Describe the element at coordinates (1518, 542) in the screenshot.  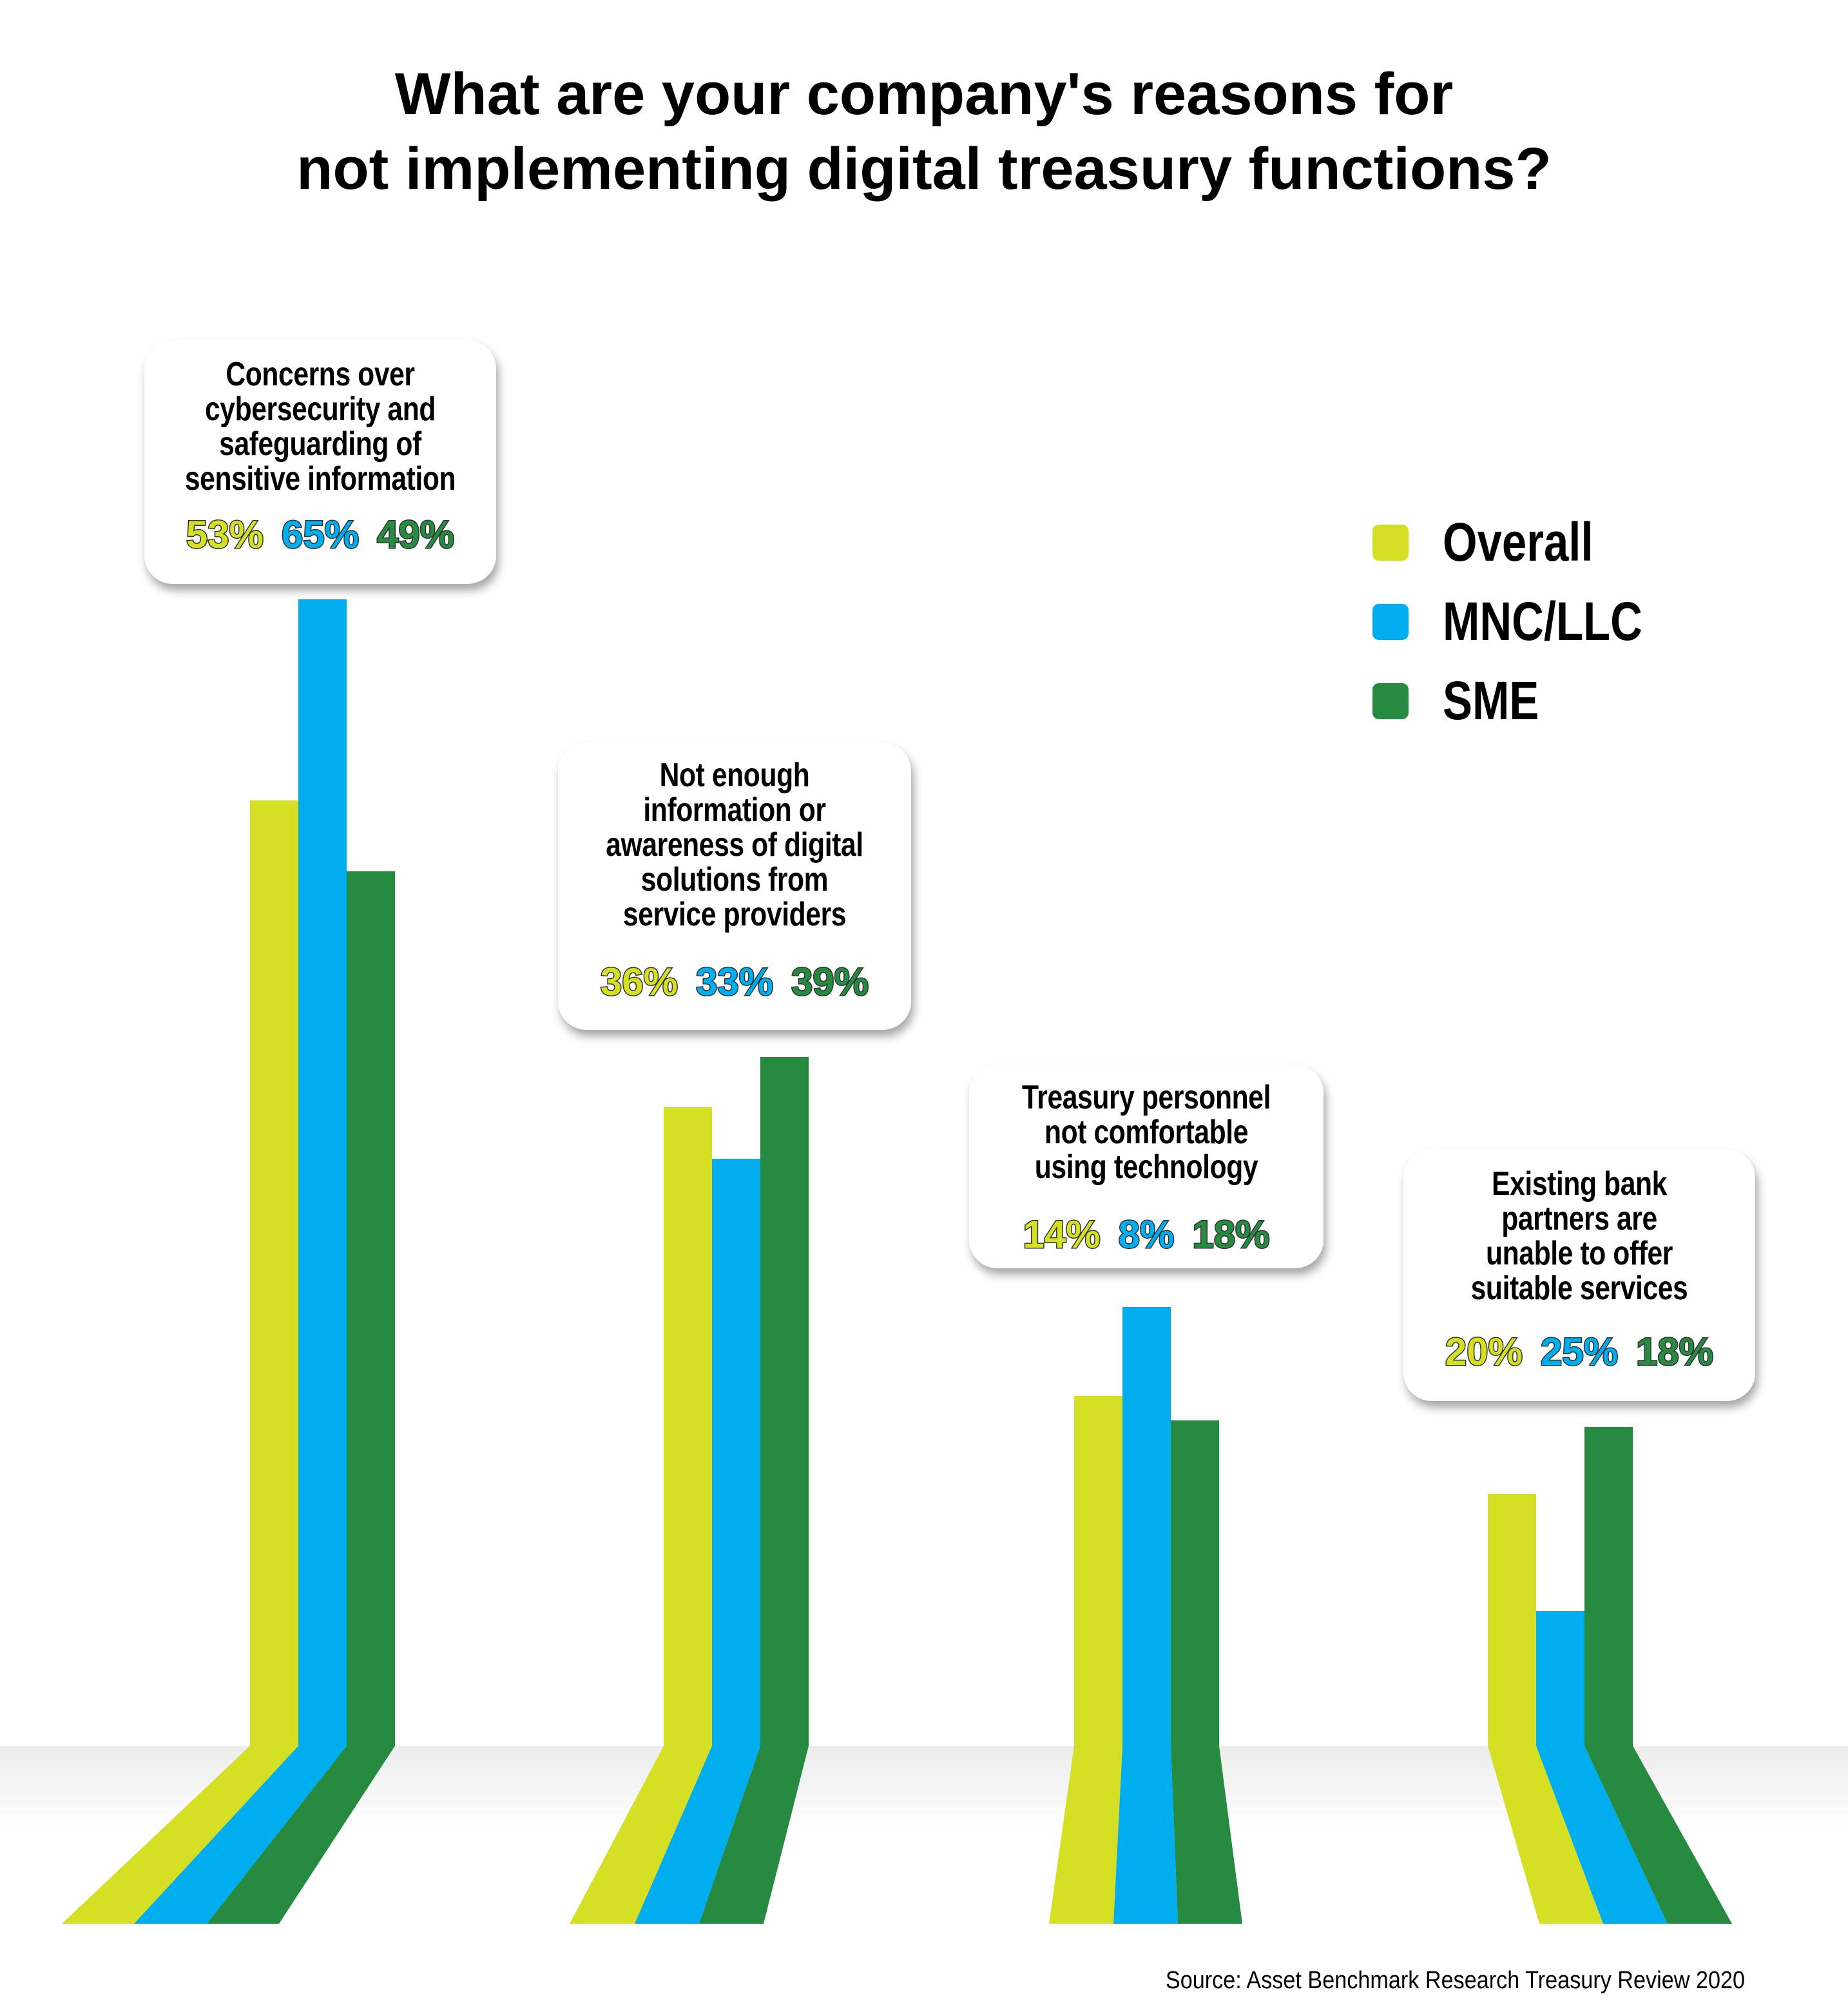
I see `legend-label: Overall` at that location.